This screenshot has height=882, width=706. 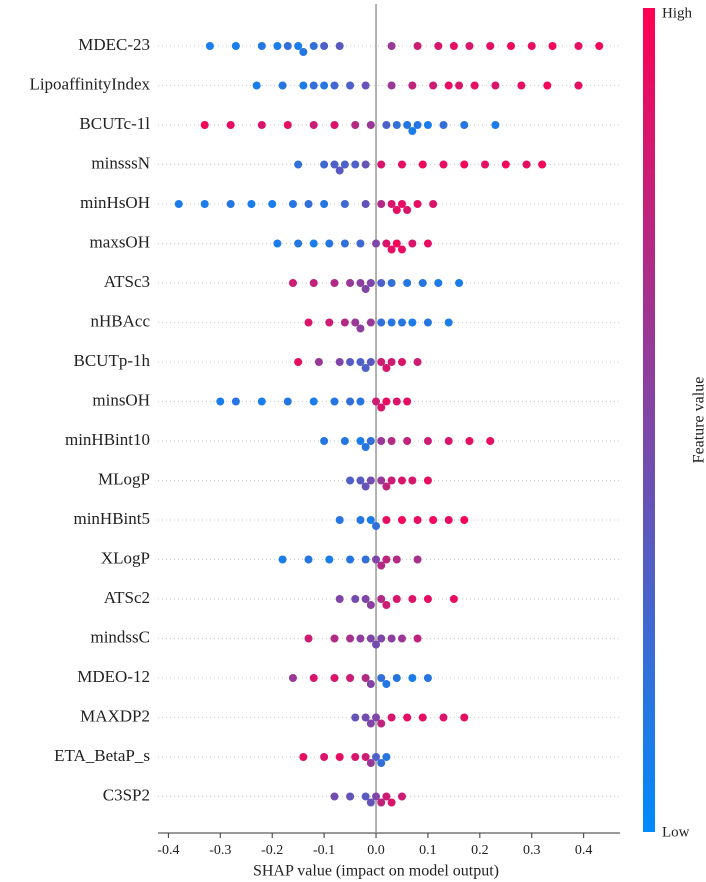 I want to click on feature-label: MAXDP2, so click(x=115, y=715).